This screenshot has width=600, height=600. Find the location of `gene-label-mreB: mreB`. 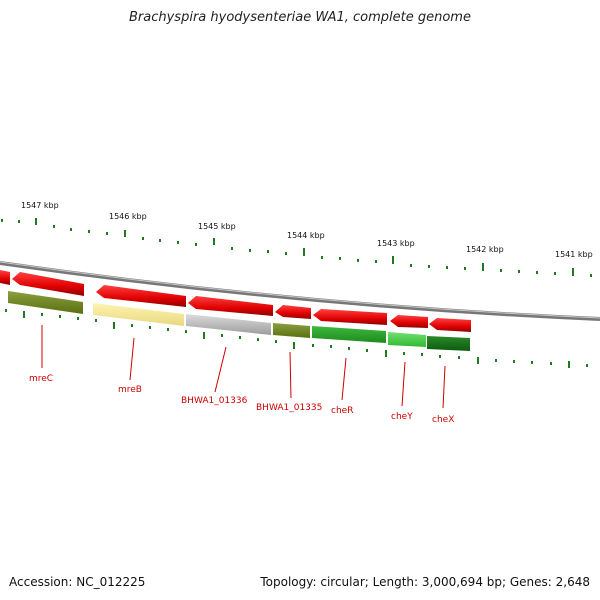

gene-label-mreB: mreB is located at coordinates (130, 390).